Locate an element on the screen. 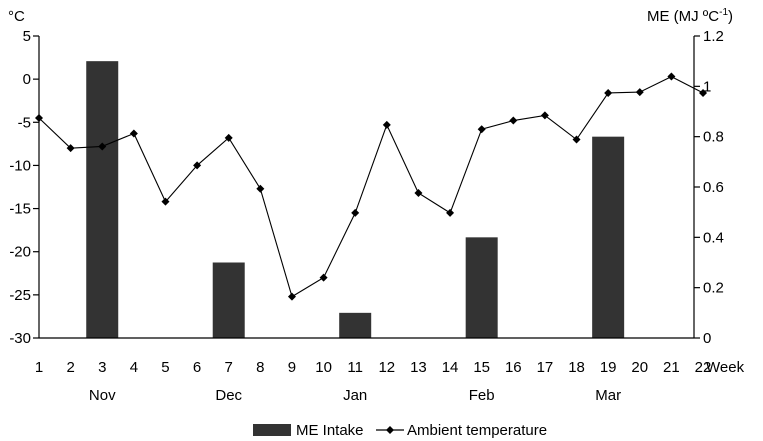 This screenshot has width=763, height=441. right-tick-label: 0.8 is located at coordinates (713, 137).